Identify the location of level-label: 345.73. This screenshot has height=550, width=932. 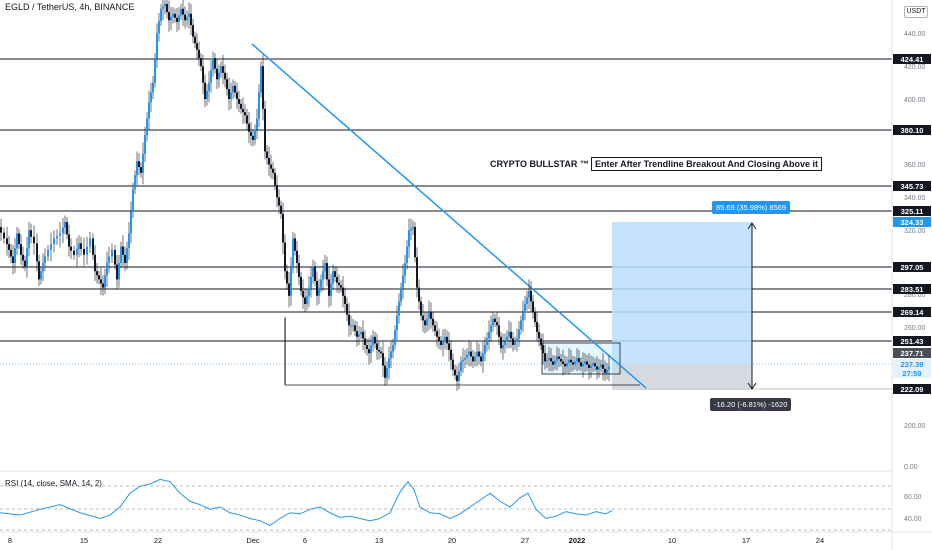
(912, 186).